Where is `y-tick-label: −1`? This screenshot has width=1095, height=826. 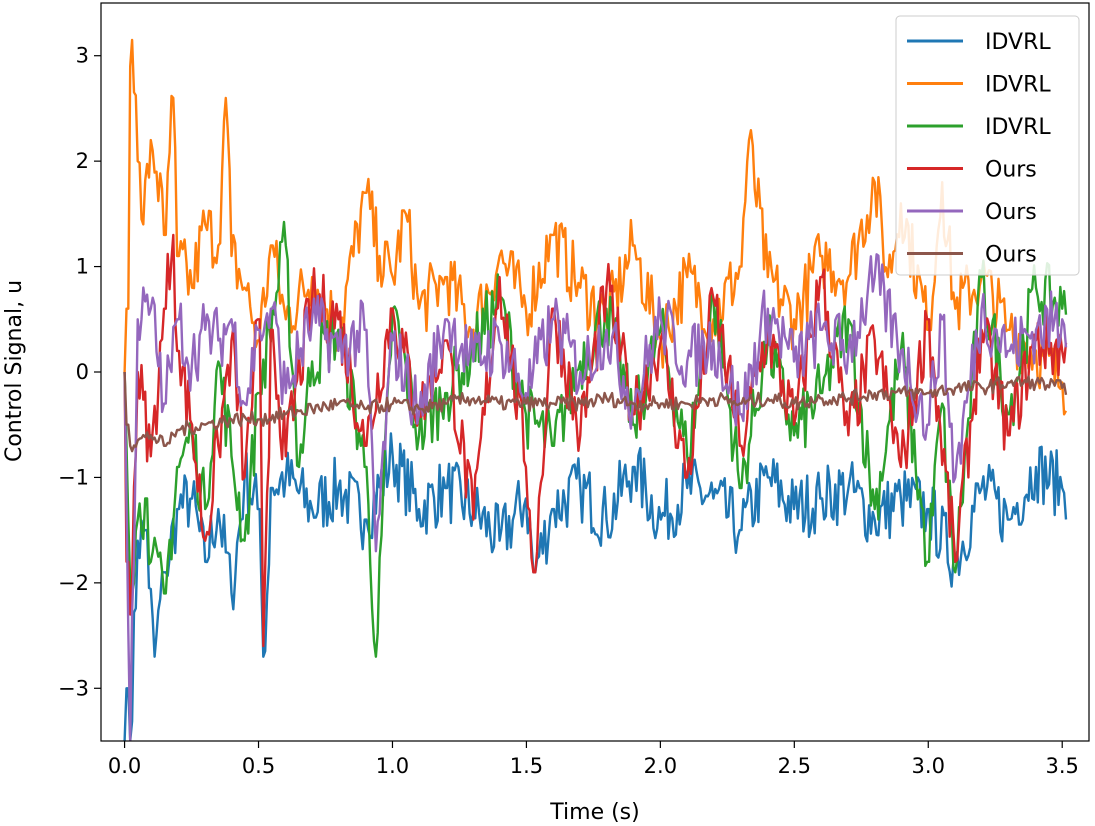 y-tick-label: −1 is located at coordinates (73, 477).